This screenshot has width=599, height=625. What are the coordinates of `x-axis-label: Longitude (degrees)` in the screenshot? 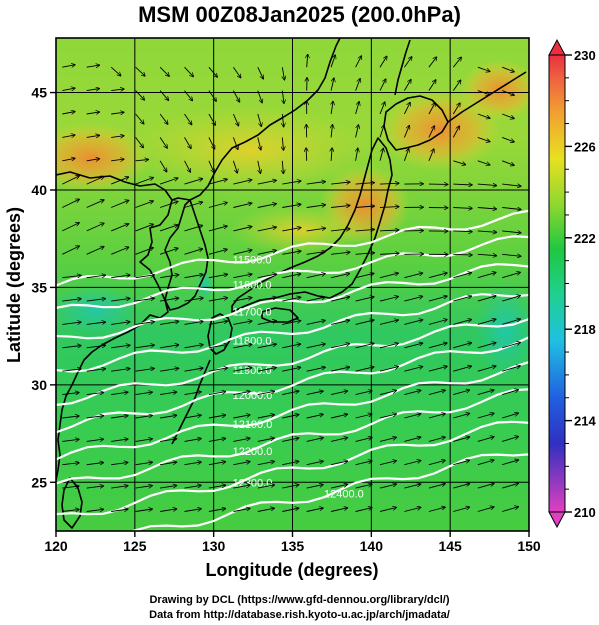 It's located at (291, 570).